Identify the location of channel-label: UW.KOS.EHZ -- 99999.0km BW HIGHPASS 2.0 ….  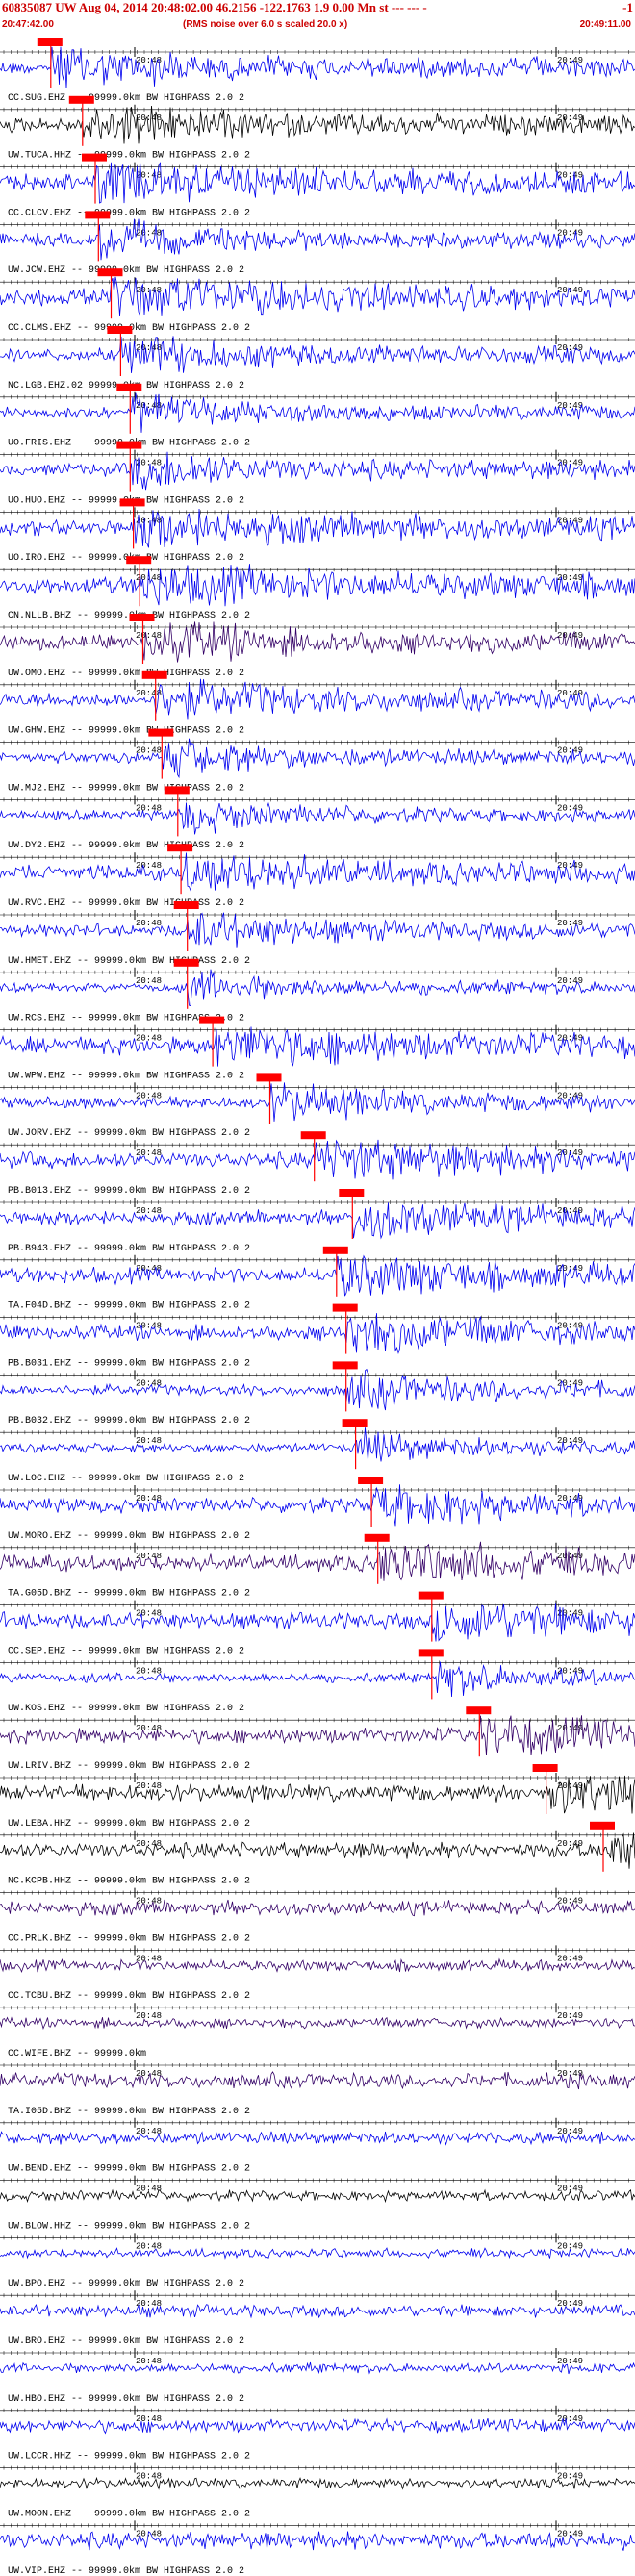
(126, 1708).